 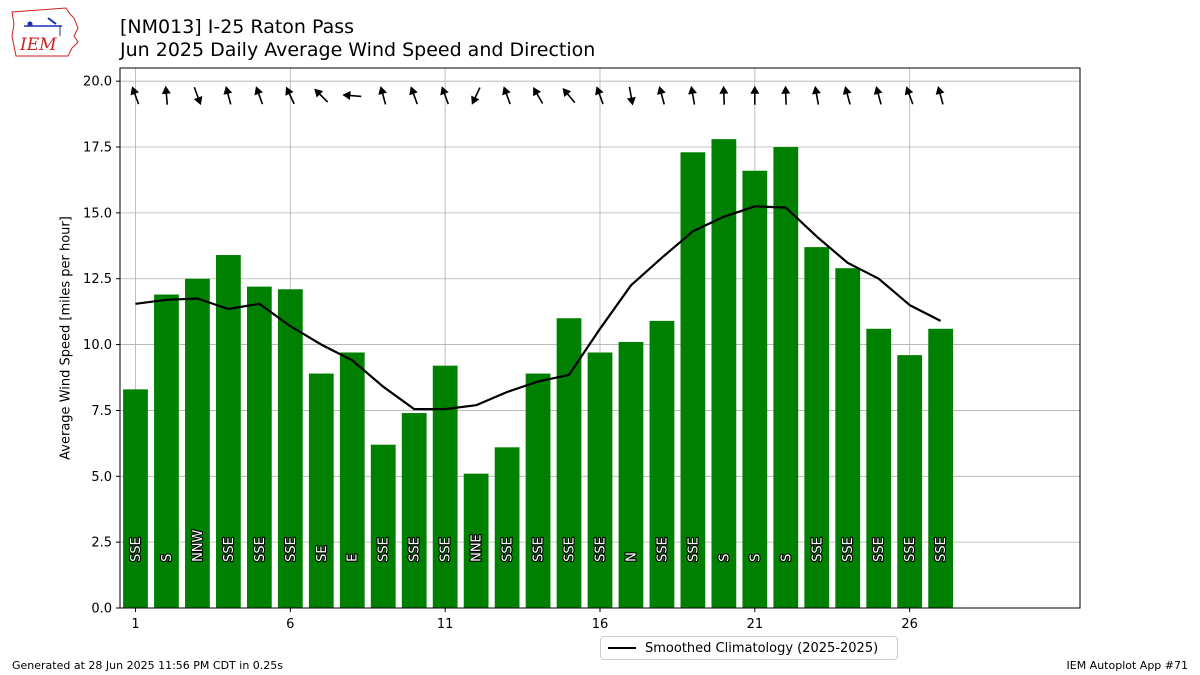 I want to click on iem-logo: IEM, so click(x=45, y=32).